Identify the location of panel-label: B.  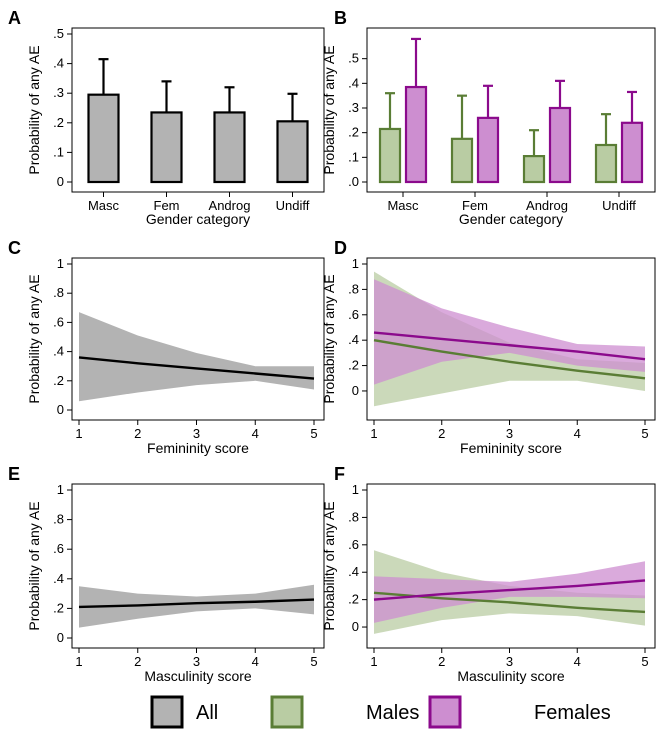
(340, 18).